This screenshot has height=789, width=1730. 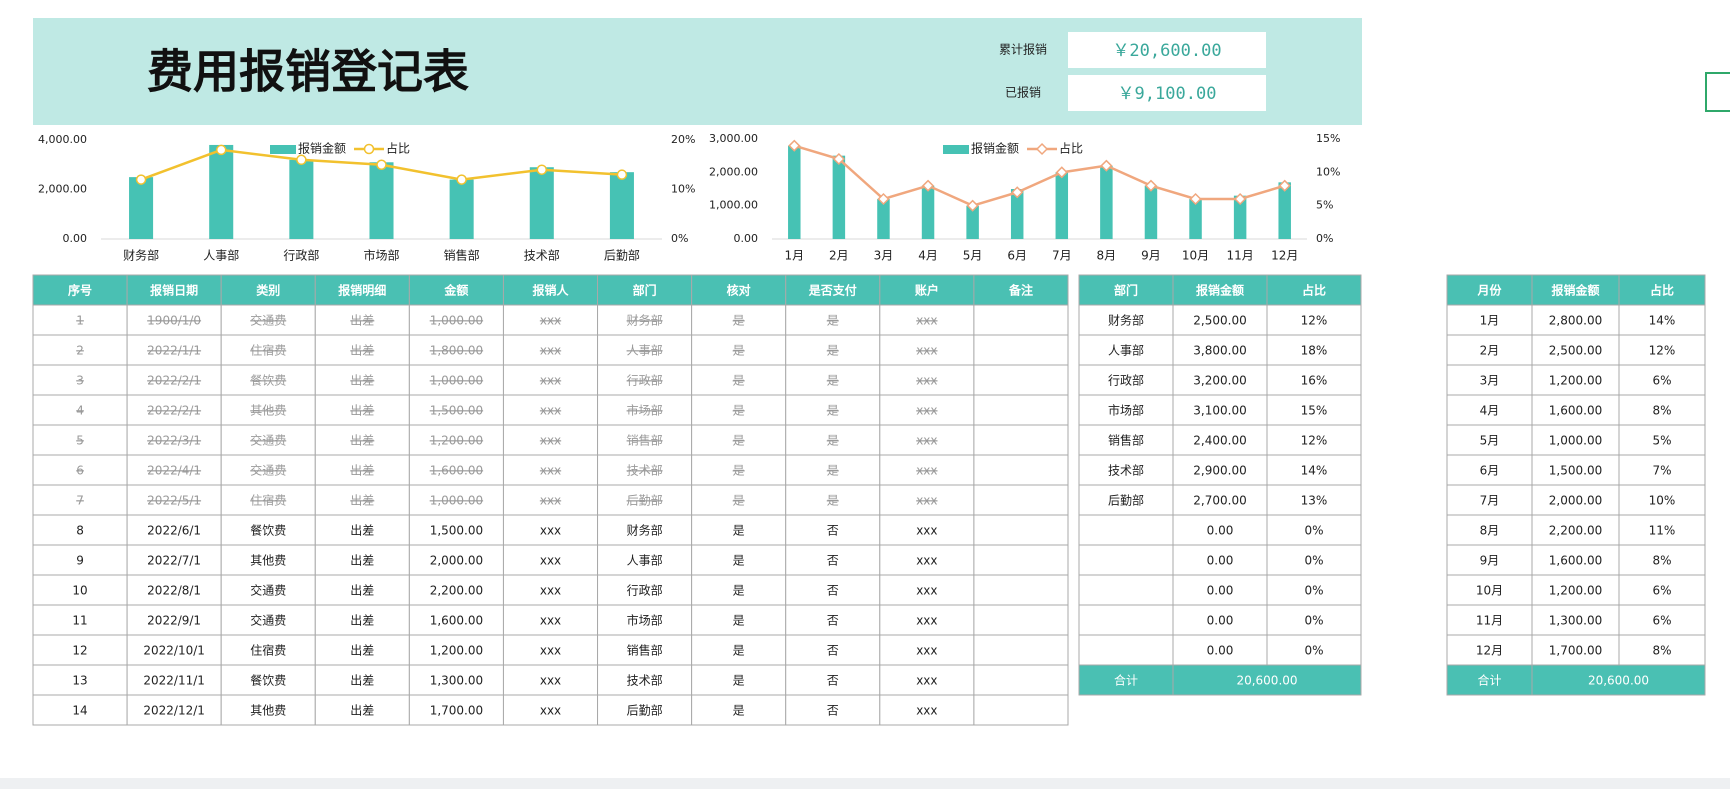 I want to click on legend-label: 占比, so click(x=398, y=148).